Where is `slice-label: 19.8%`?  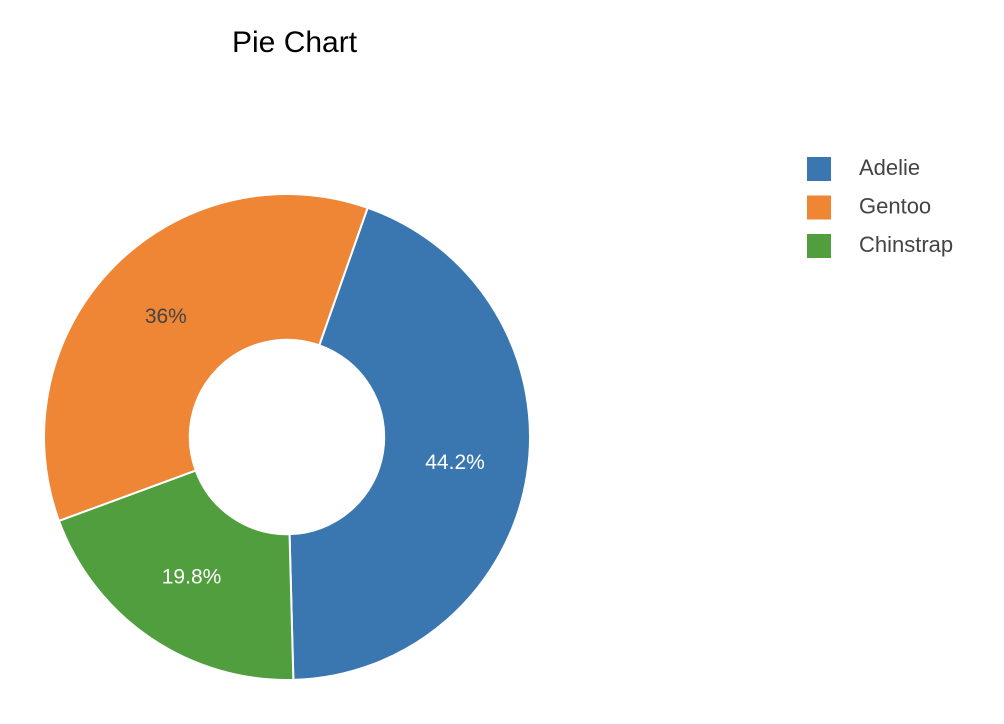
slice-label: 19.8% is located at coordinates (192, 576).